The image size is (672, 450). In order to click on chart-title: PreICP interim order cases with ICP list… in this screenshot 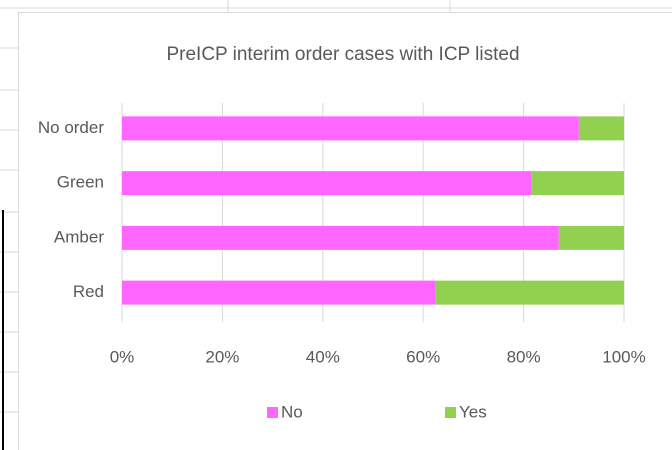, I will do `click(342, 54)`.